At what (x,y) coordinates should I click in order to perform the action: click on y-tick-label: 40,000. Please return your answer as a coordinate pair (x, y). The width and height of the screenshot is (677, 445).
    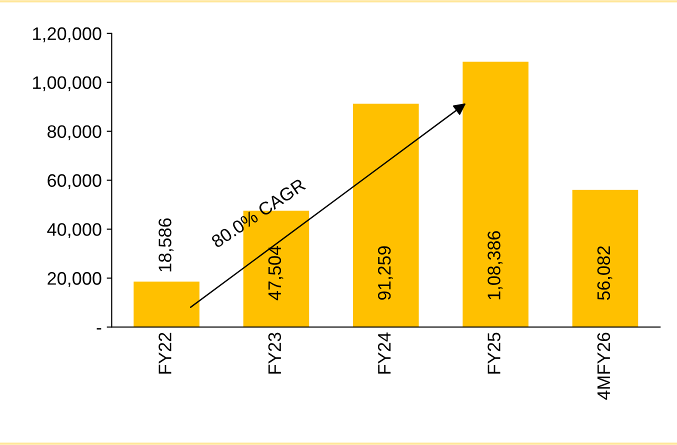
    Looking at the image, I should click on (74, 230).